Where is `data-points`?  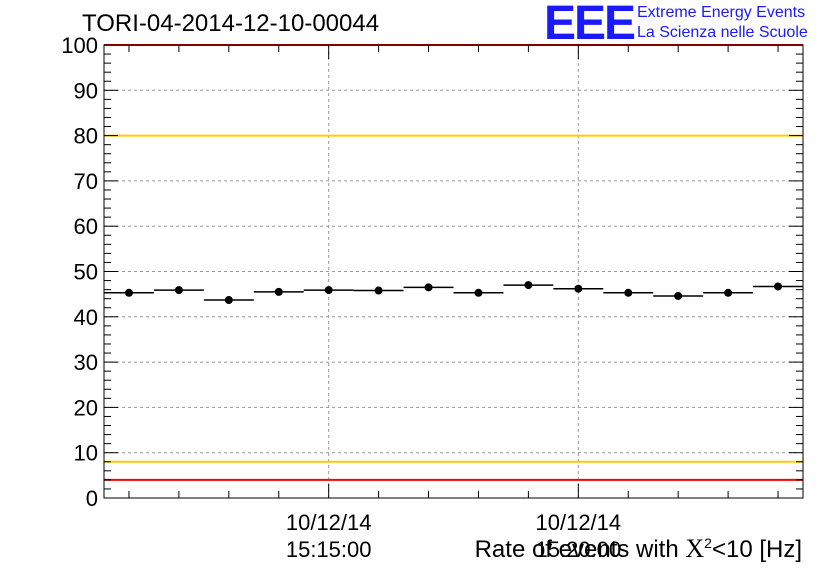
data-points is located at coordinates (453, 293).